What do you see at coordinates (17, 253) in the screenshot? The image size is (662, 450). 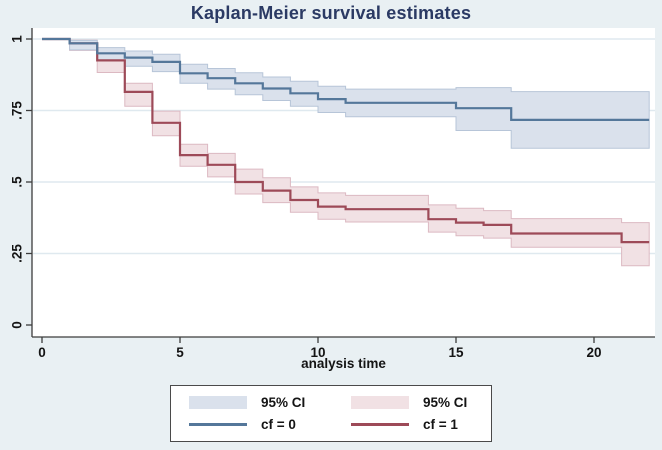 I see `y-tick-label: .25` at bounding box center [17, 253].